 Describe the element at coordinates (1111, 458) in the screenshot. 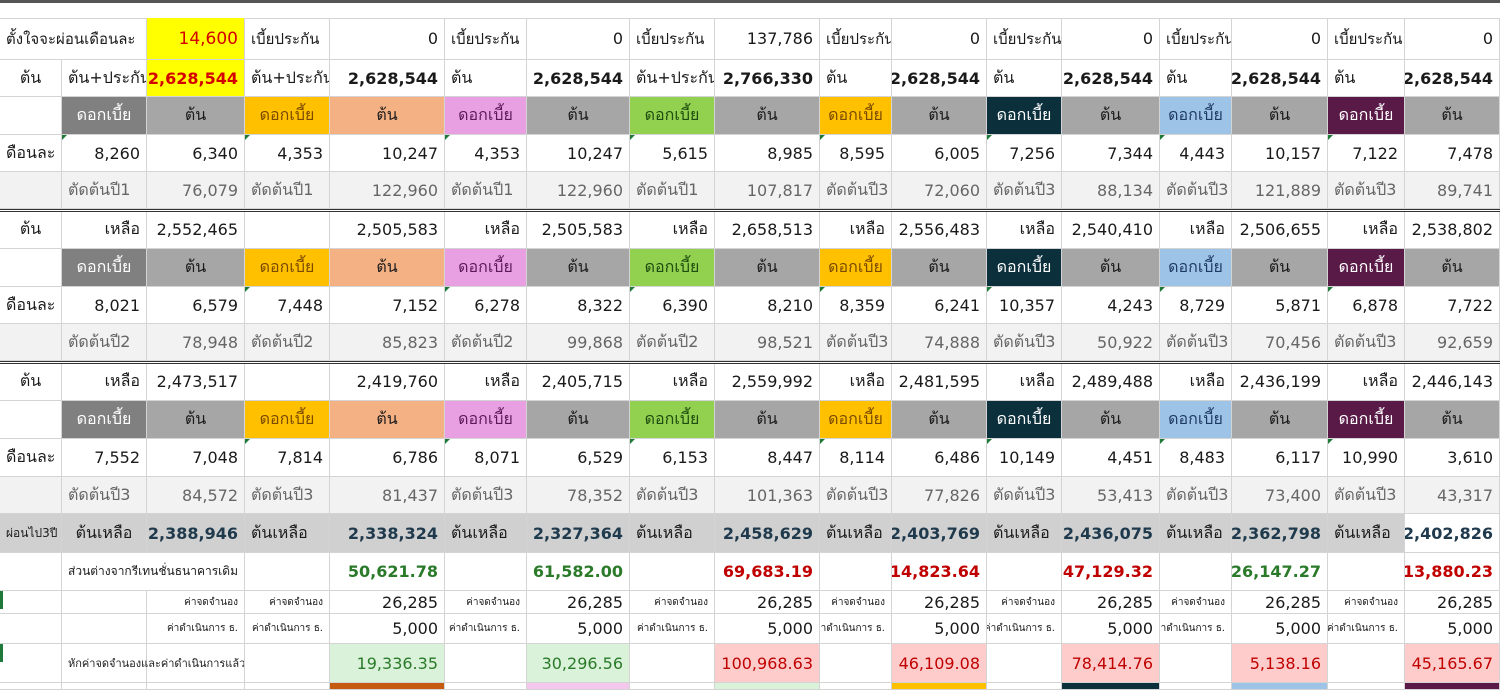

I see `principal-value: 4,451` at that location.